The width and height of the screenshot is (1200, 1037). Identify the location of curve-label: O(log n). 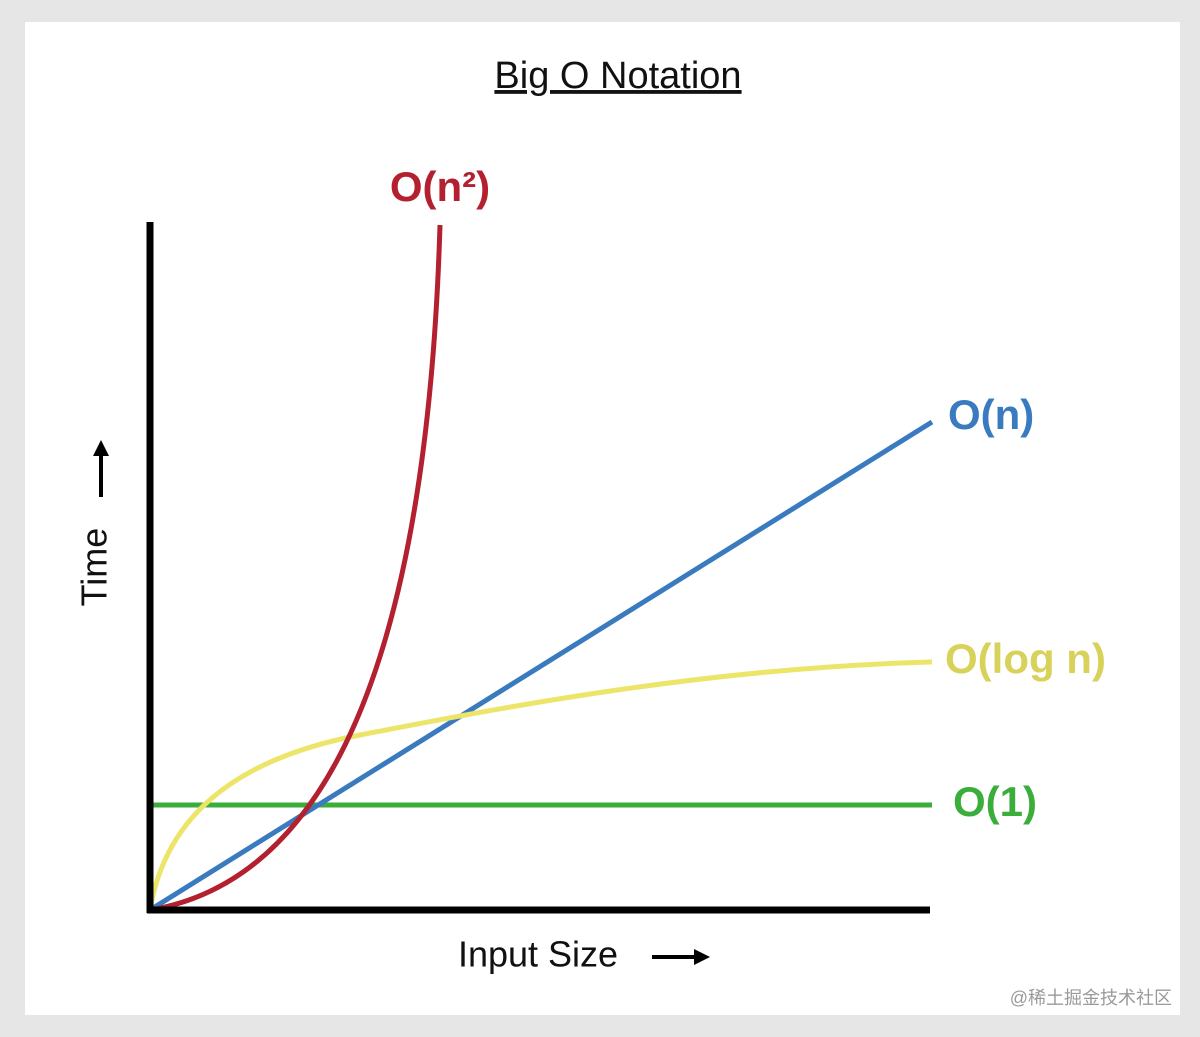
(1025, 658).